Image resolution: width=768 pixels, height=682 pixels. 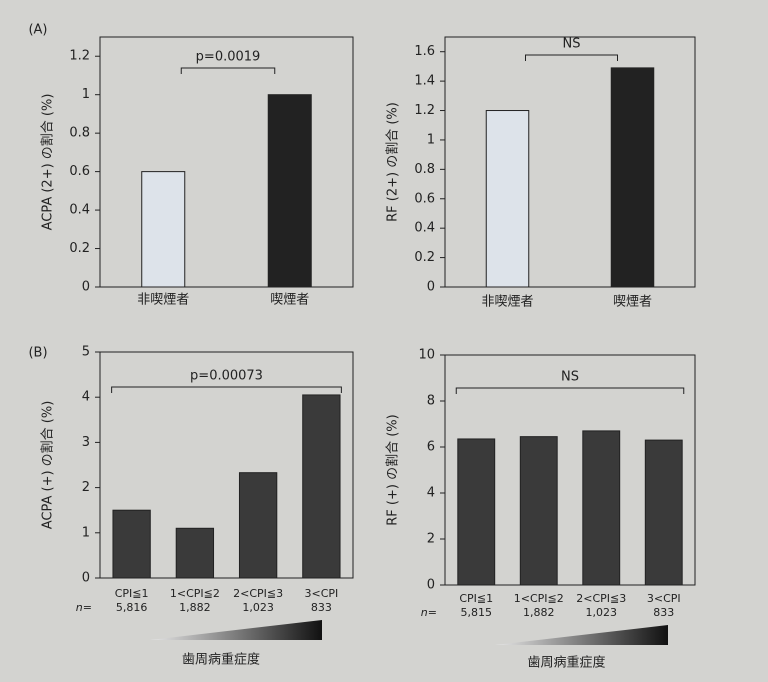 I want to click on y-axis-label: RF (2+) の割合 (%), so click(x=393, y=162).